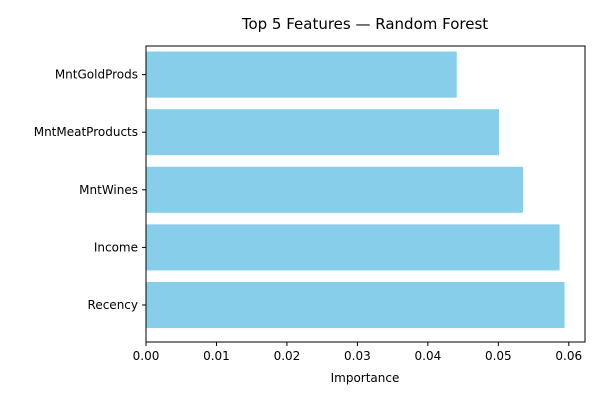 This screenshot has width=600, height=404. What do you see at coordinates (108, 190) in the screenshot?
I see `y-tick-label: MntWines` at bounding box center [108, 190].